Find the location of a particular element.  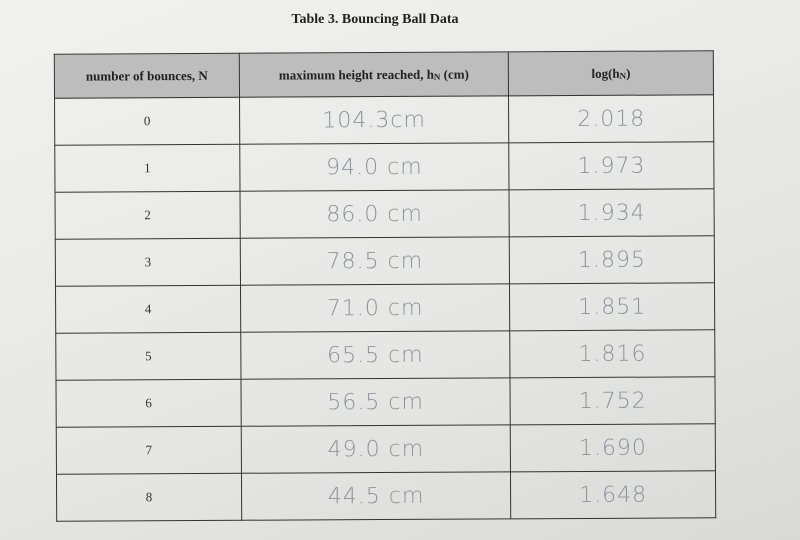

bounce-cell: 8 is located at coordinates (149, 497).